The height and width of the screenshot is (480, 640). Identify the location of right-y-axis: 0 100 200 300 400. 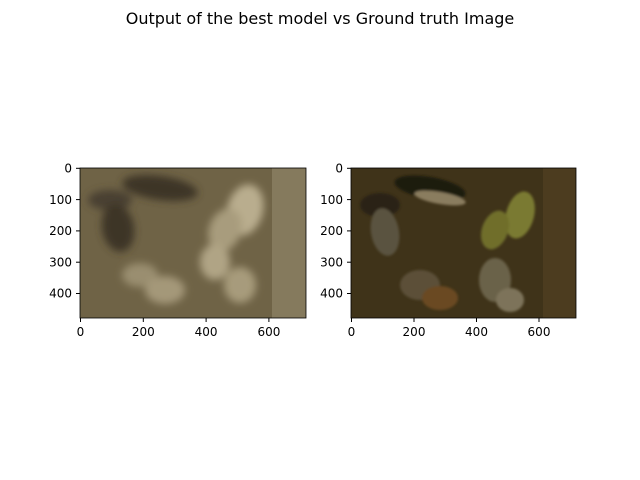
(335, 231).